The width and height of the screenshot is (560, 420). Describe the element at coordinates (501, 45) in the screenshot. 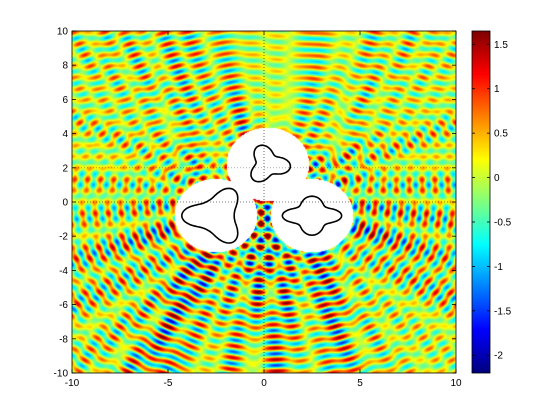

I see `colorbar-tick-label: 1.5` at that location.